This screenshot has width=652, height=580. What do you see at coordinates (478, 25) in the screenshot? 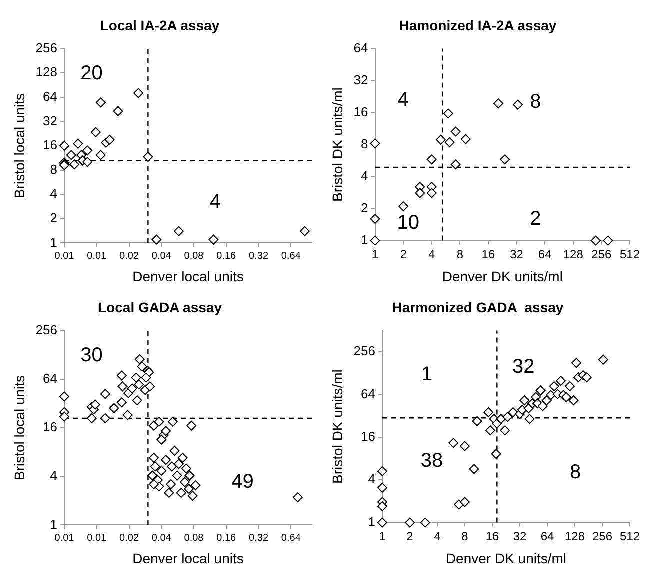
I see `chart-title: Hamonized IA-2A assay` at bounding box center [478, 25].